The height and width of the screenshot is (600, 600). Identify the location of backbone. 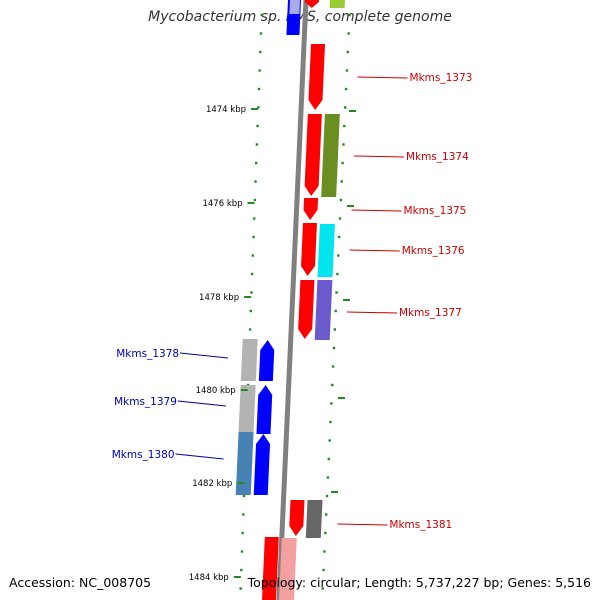
(292, 300).